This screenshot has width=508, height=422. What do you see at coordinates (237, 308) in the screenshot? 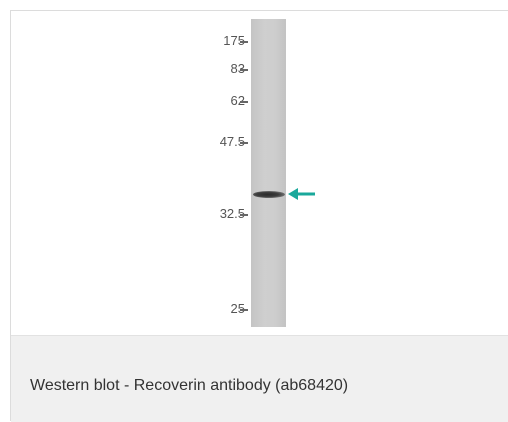
I see `marker-label-25: 25` at bounding box center [237, 308].